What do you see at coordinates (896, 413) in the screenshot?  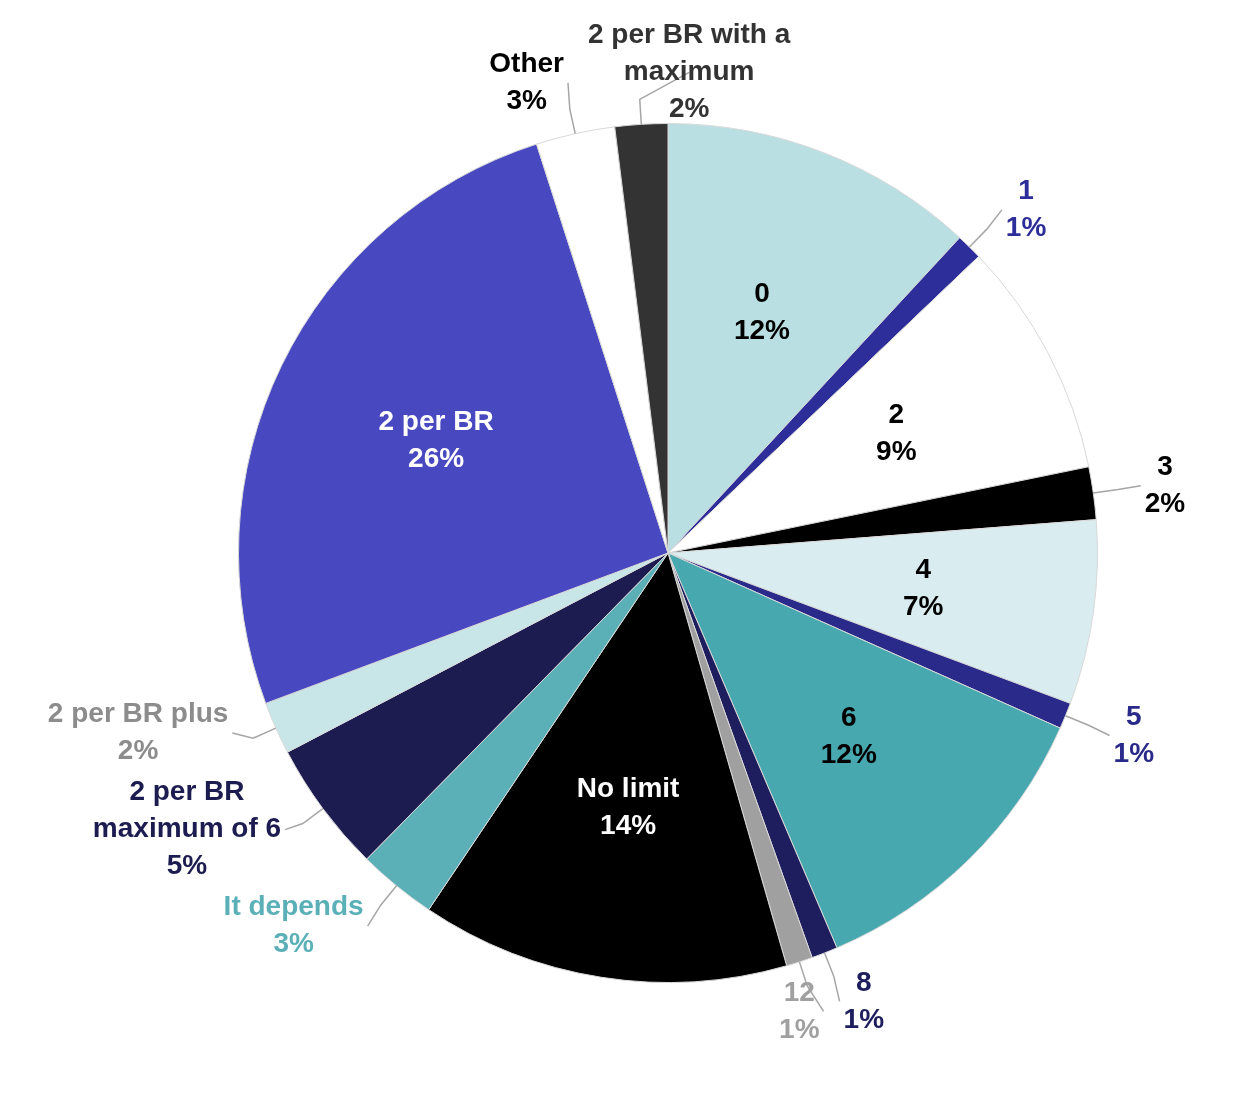 I see `slice-label: 2` at bounding box center [896, 413].